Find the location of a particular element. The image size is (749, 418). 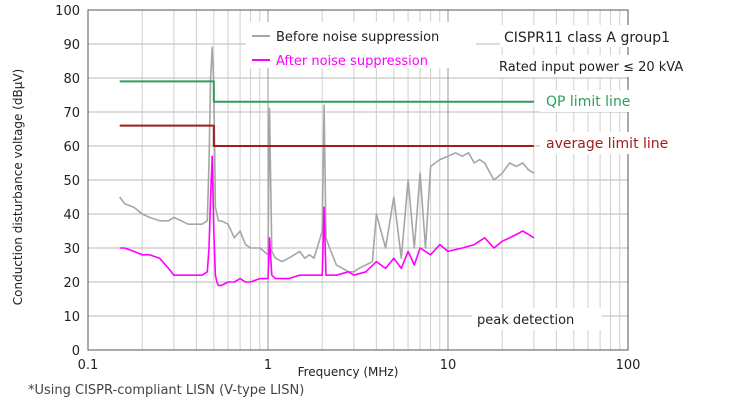

y-tick-label: 70 is located at coordinates (71, 113).